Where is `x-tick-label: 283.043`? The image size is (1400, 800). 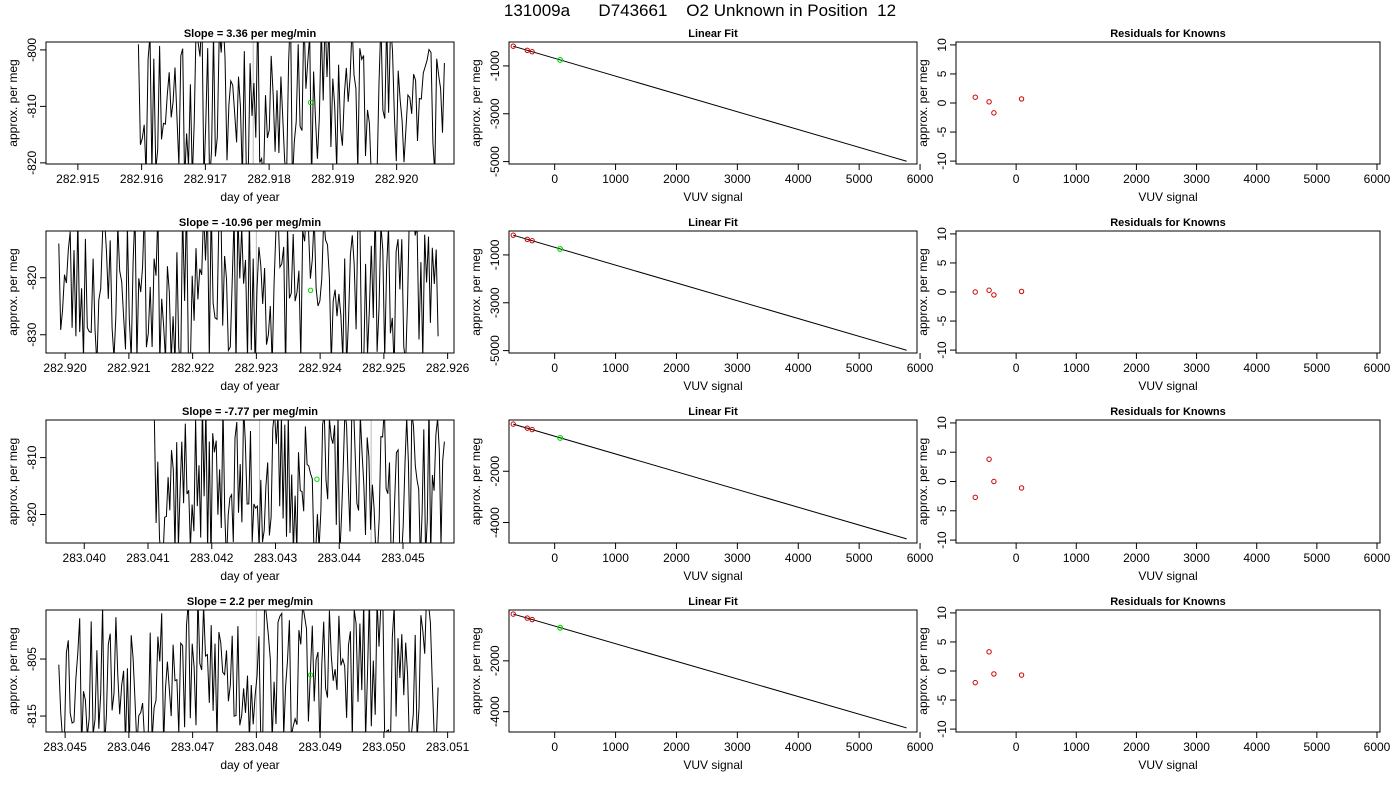 x-tick-label: 283.043 is located at coordinates (276, 558).